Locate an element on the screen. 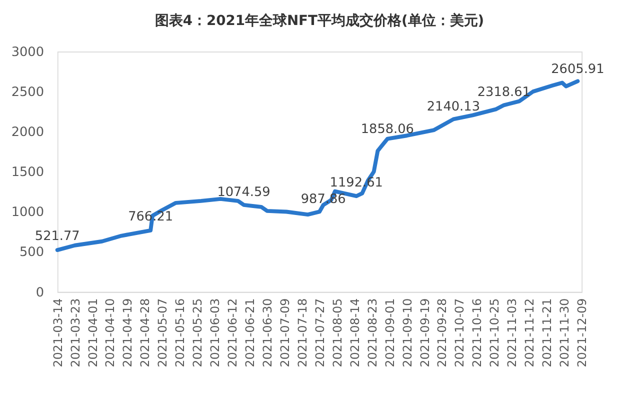 The width and height of the screenshot is (634, 410). y-tick-label: 500 is located at coordinates (32, 252).